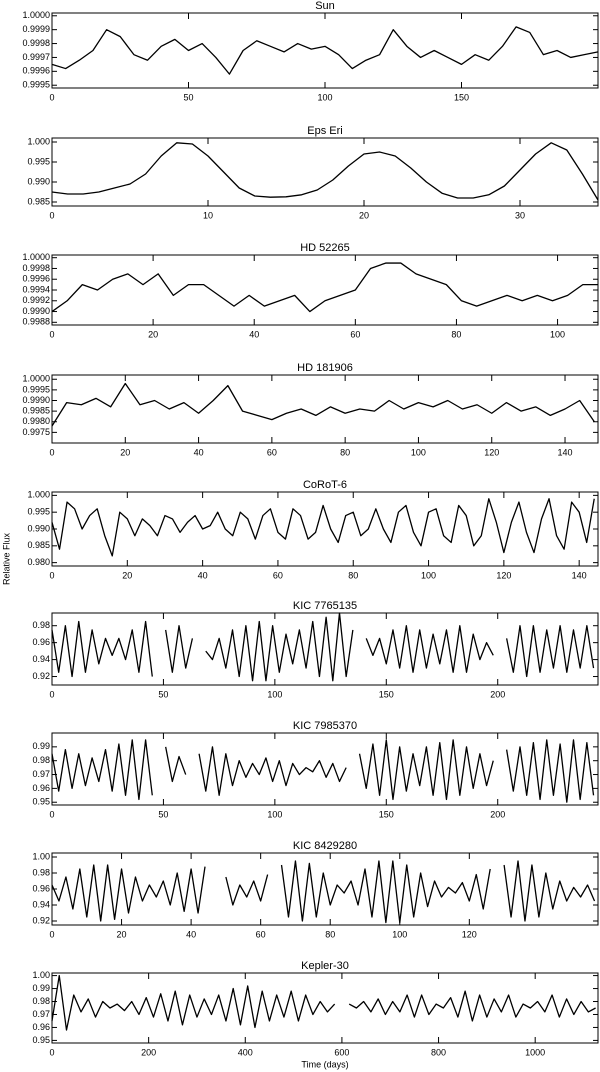 This screenshot has width=600, height=1072. I want to click on y-tick-label: 0.9999, so click(36, 29).